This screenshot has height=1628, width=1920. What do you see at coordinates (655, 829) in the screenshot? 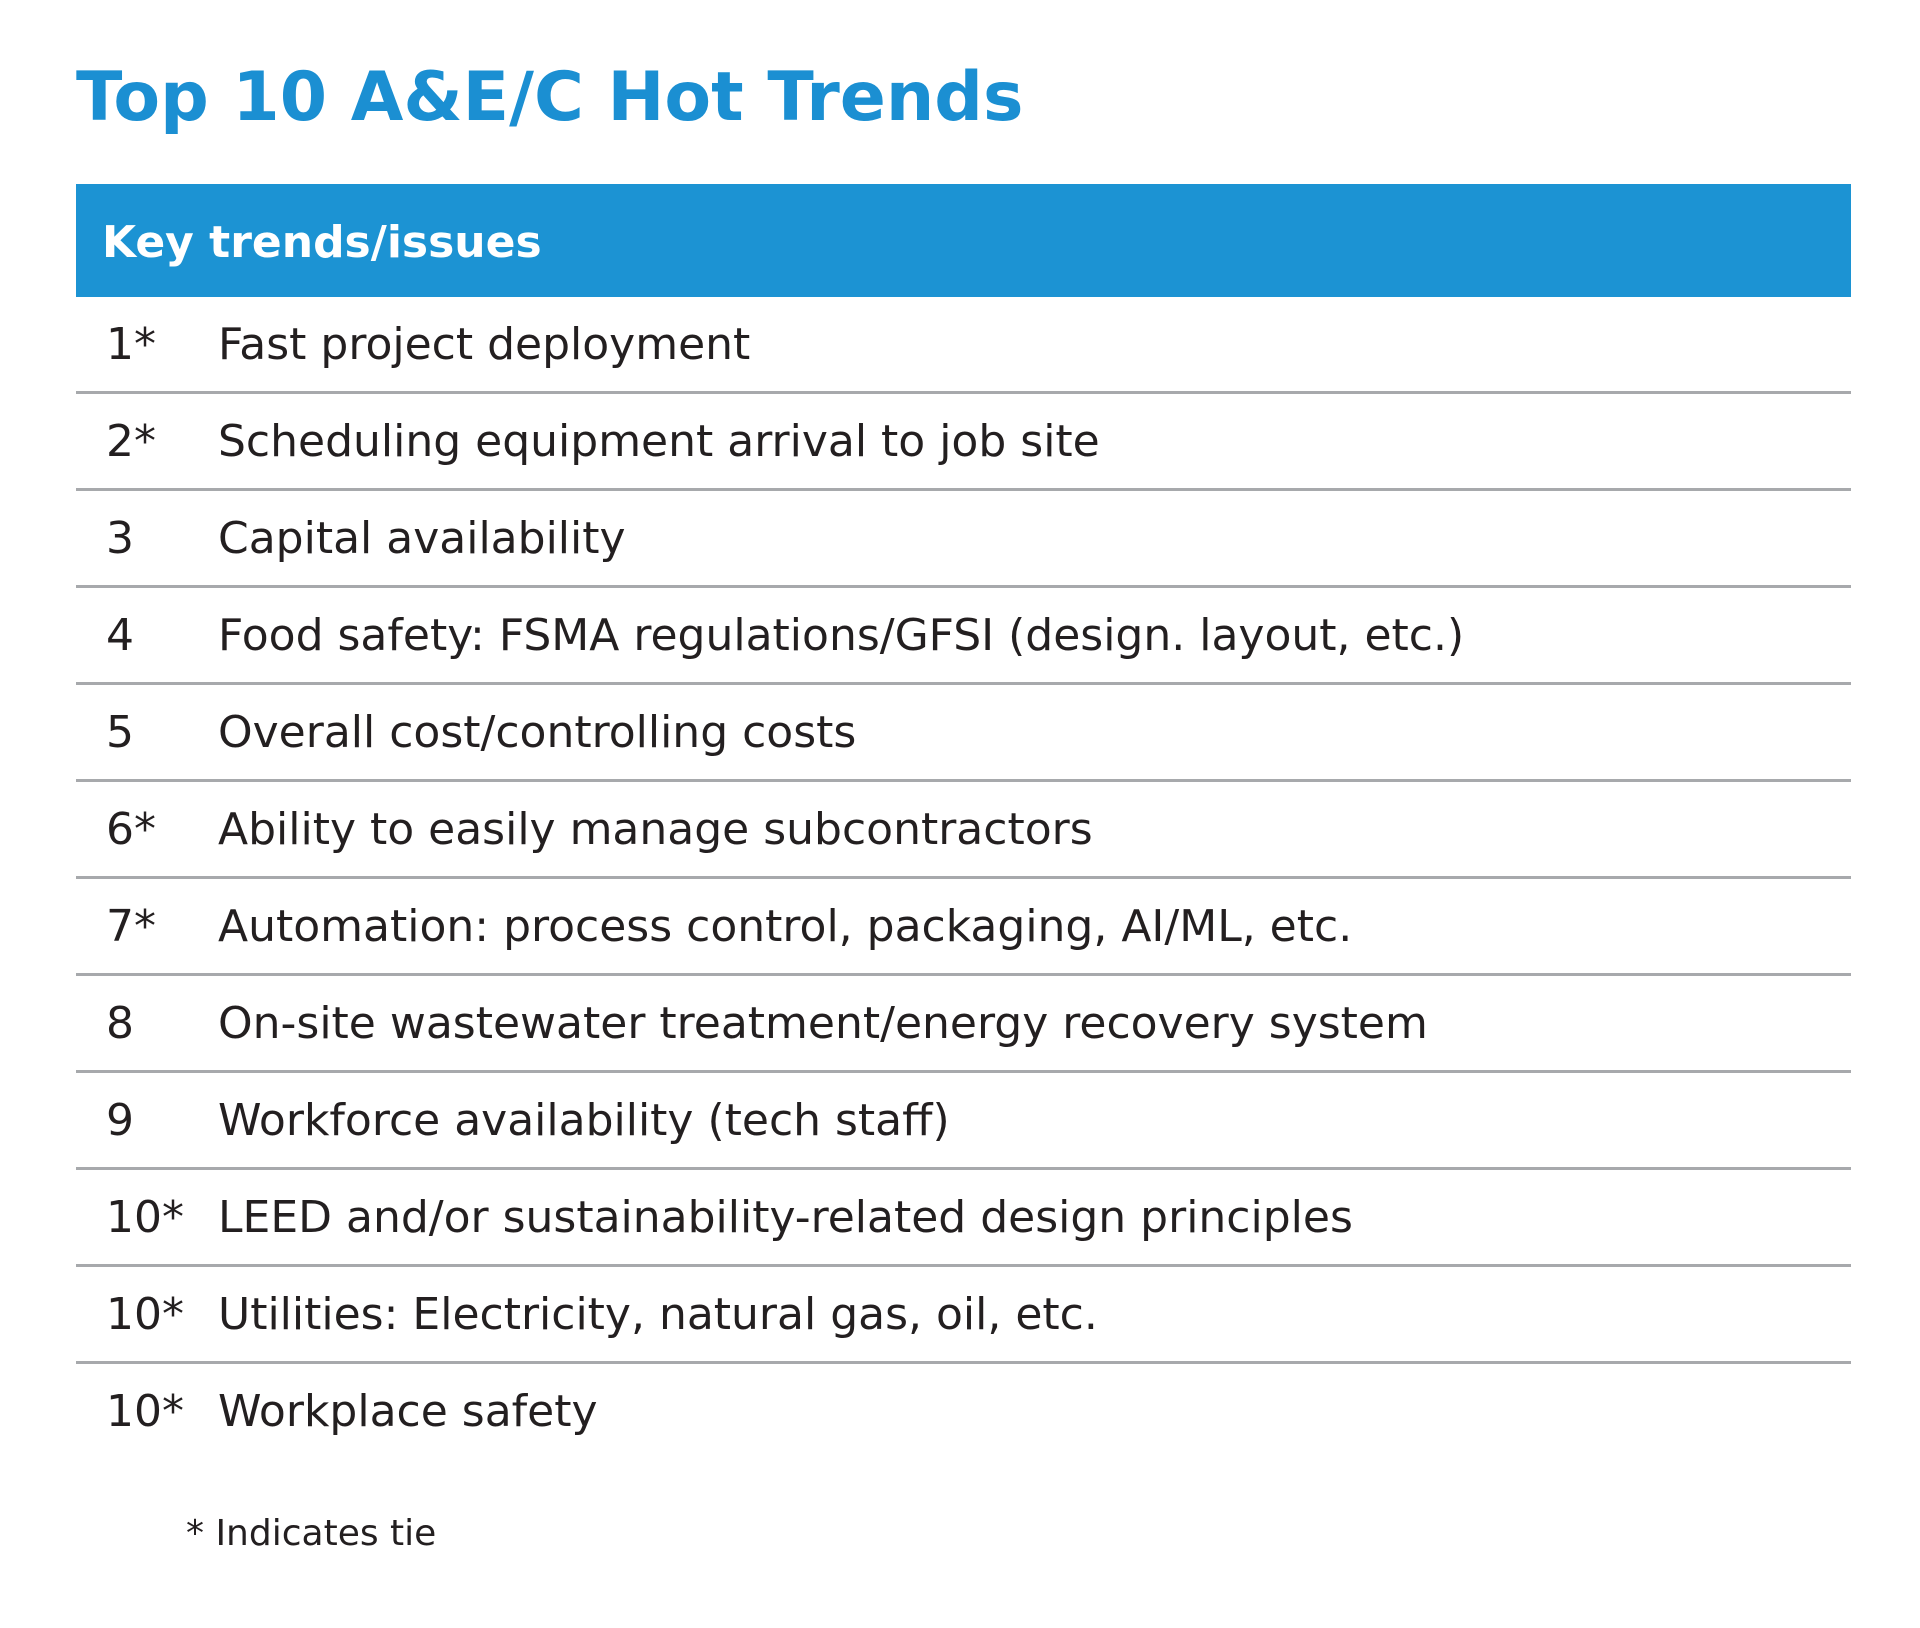
I see `issue-cell: Ability to easily manage subcontractors` at bounding box center [655, 829].